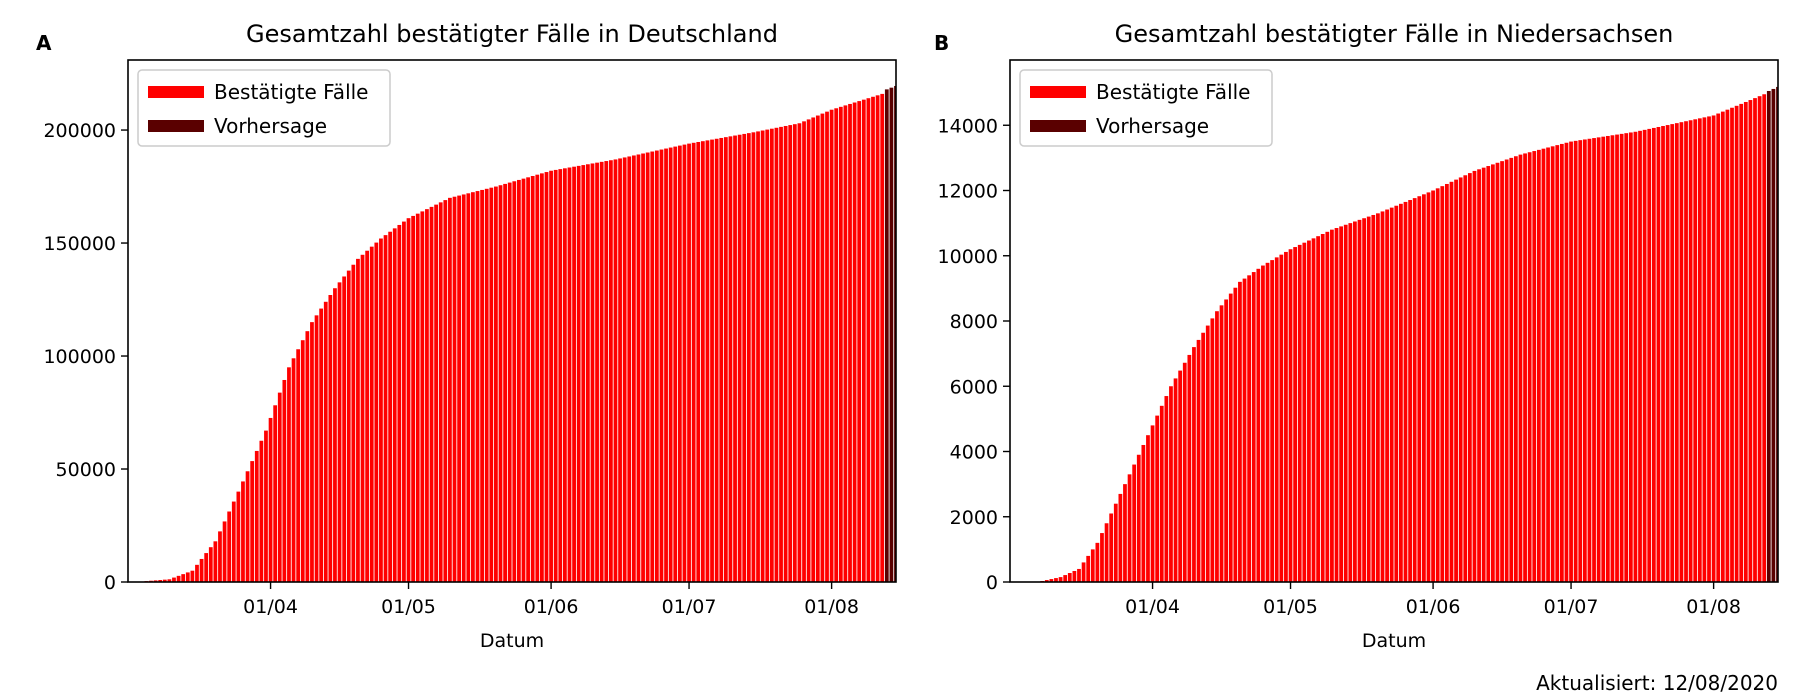 This screenshot has height=700, width=1800. What do you see at coordinates (176, 92) in the screenshot?
I see `panel-a-legend-swatch` at bounding box center [176, 92].